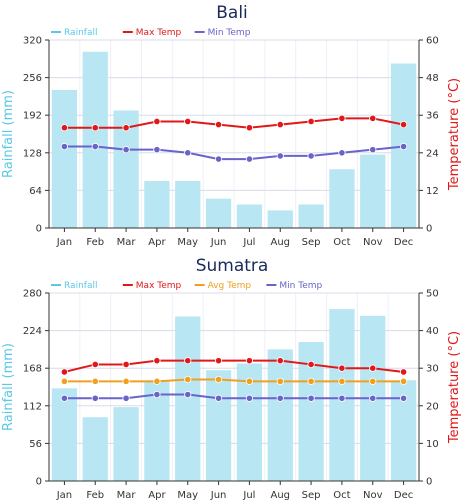 The height and width of the screenshot is (501, 464). Describe the element at coordinates (95, 495) in the screenshot. I see `x-tick-label: Feb` at that location.